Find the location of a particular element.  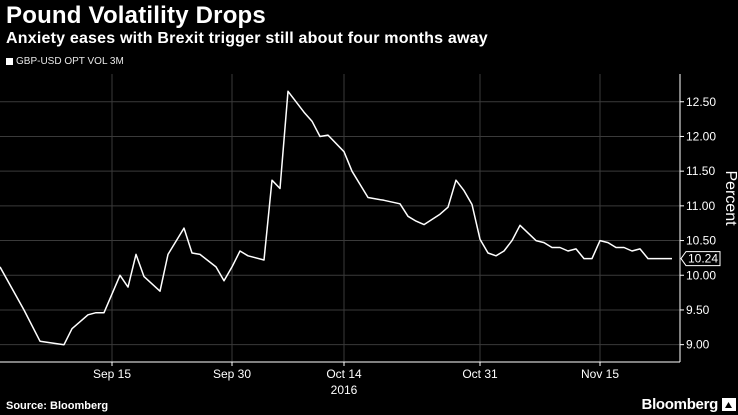

y-tick-label: 9.50 is located at coordinates (698, 310).